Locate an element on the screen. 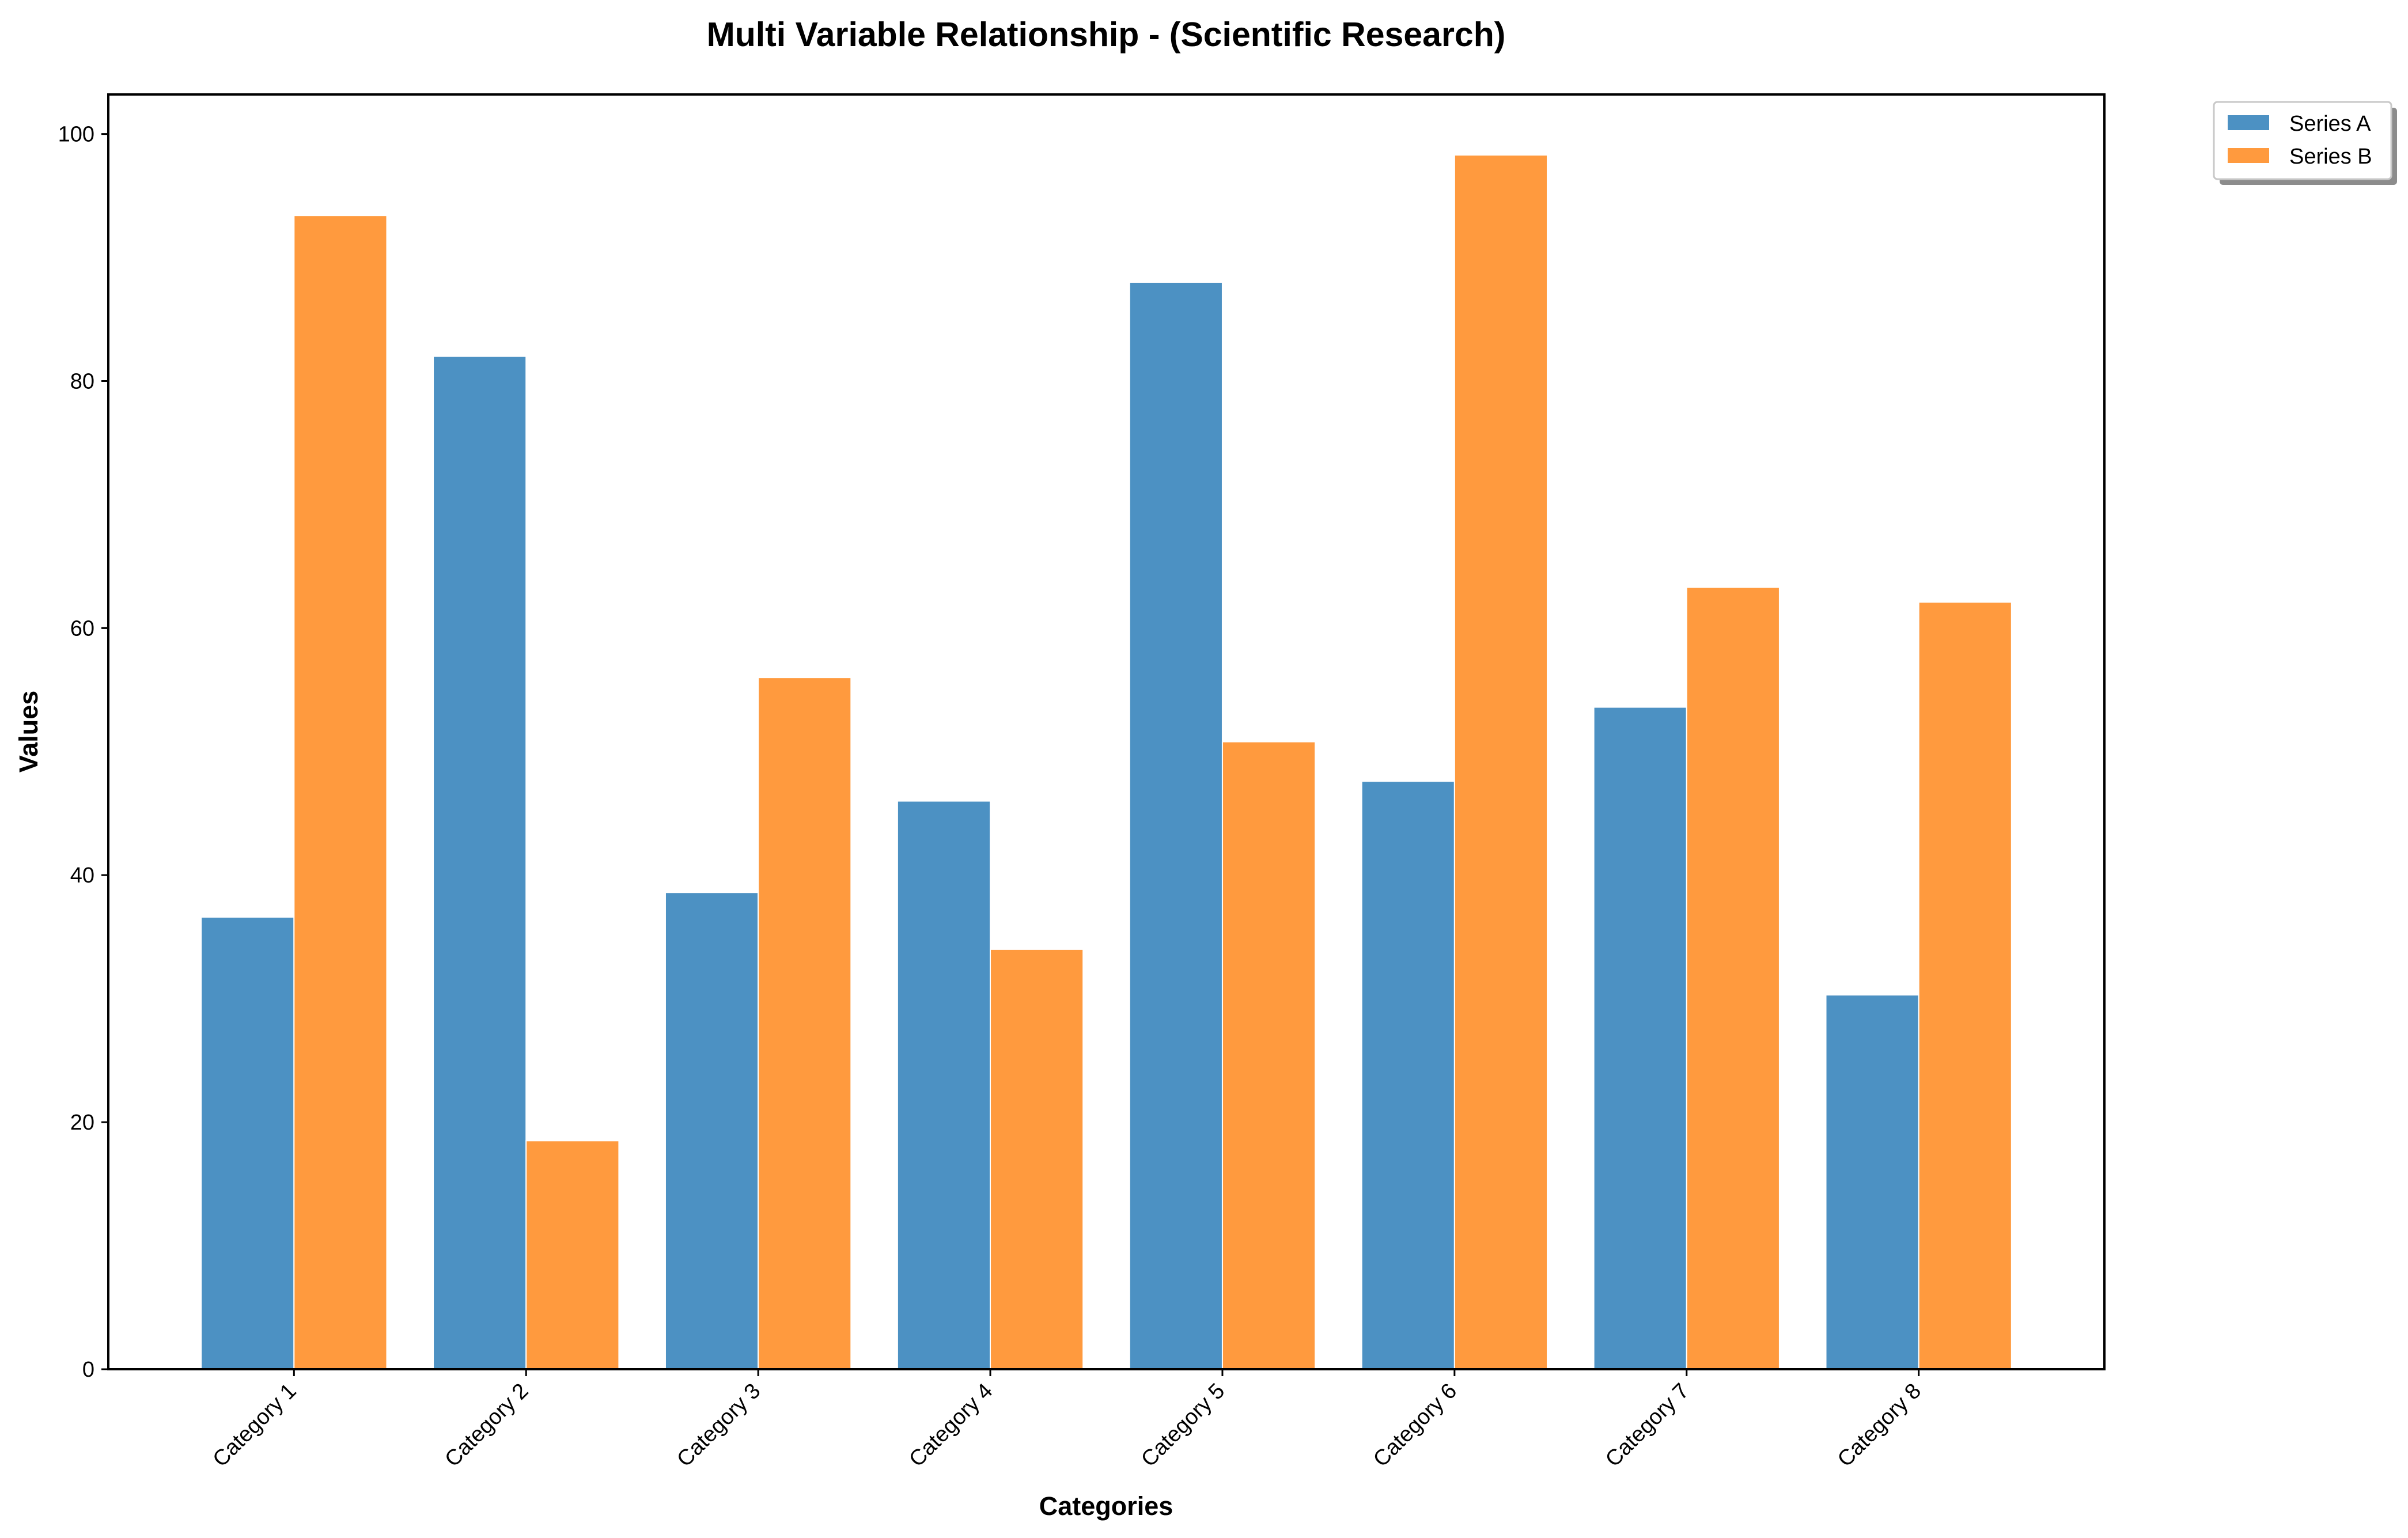  y-tick-label: 100 is located at coordinates (76, 135).